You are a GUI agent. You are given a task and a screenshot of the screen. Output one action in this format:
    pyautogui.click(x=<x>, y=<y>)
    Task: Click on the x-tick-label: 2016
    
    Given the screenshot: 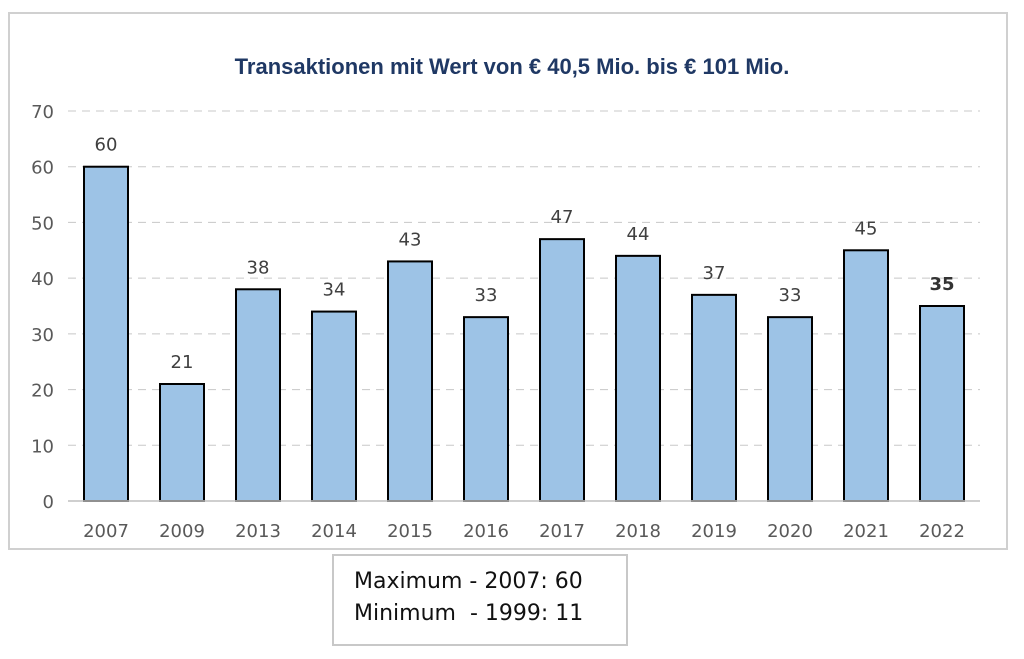 What is the action you would take?
    pyautogui.click(x=486, y=531)
    